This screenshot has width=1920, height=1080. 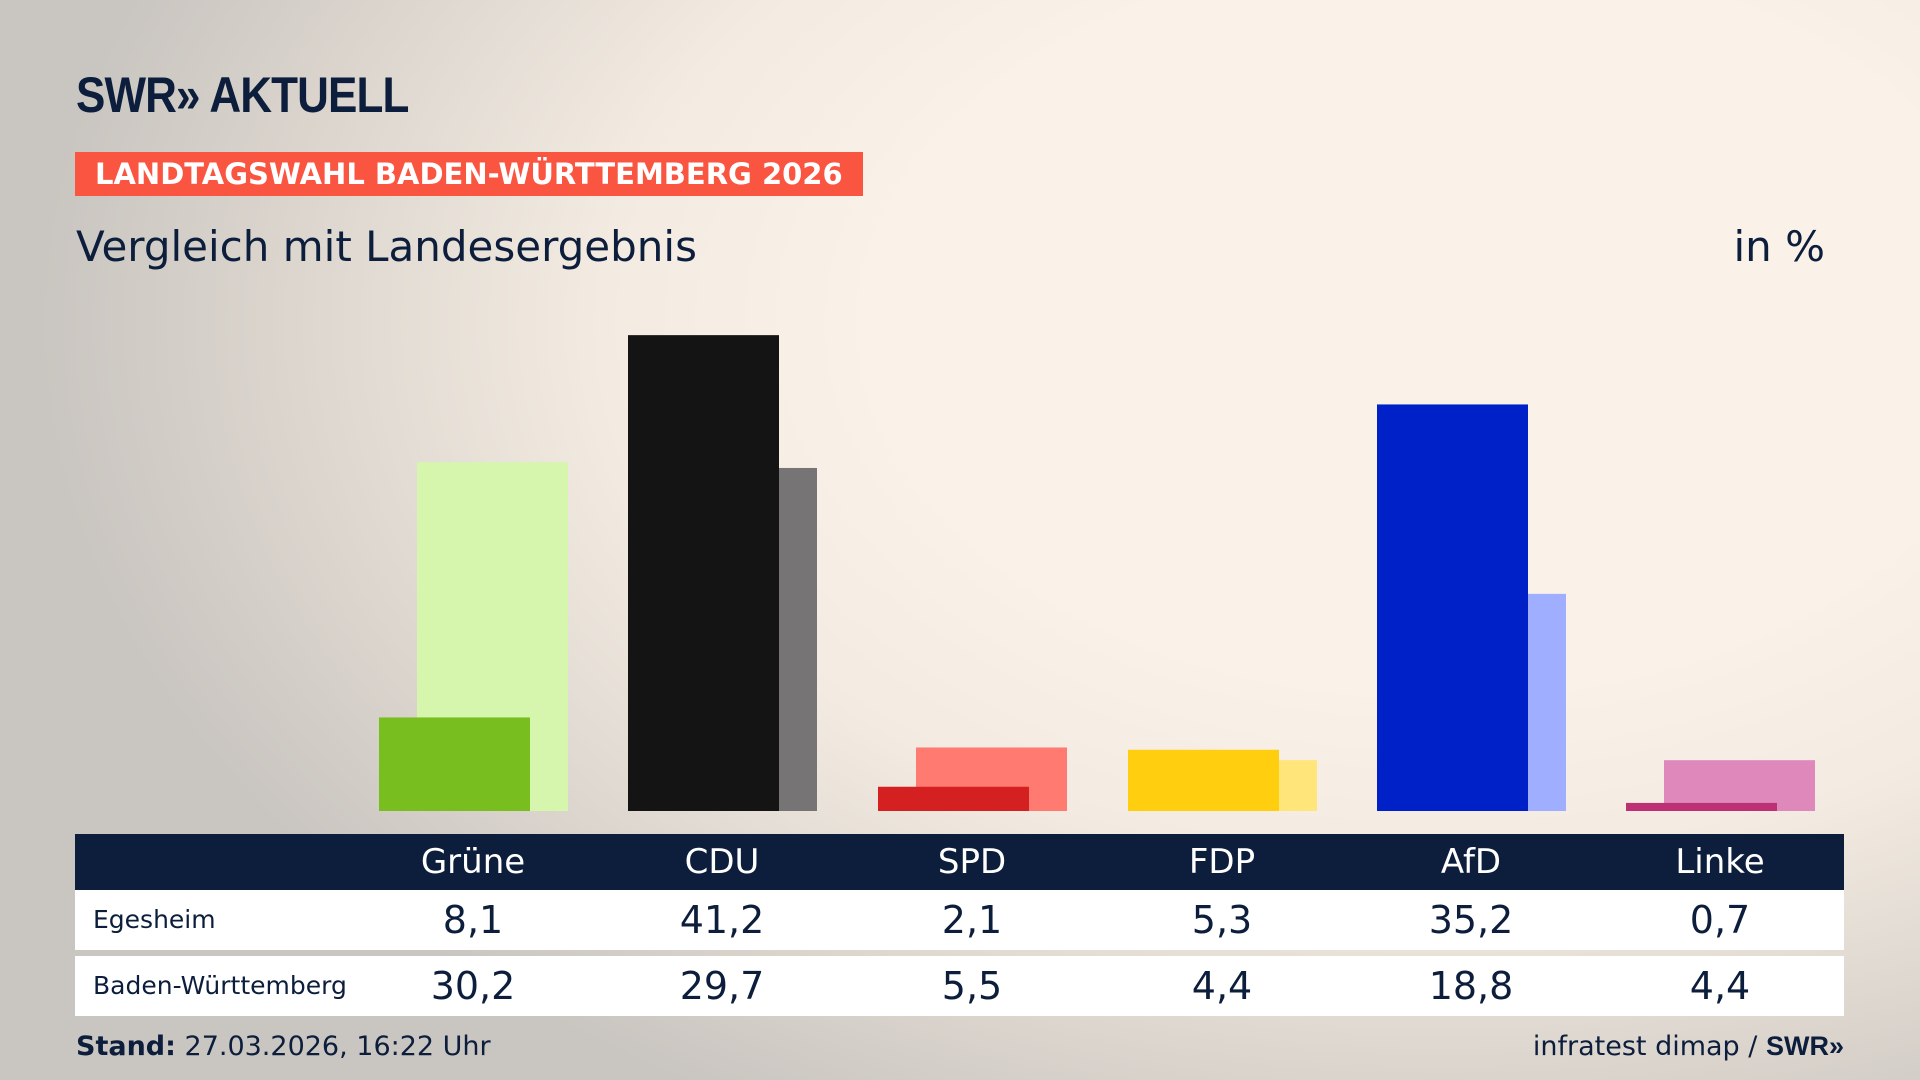 What do you see at coordinates (972, 862) in the screenshot?
I see `column-header: SPD` at bounding box center [972, 862].